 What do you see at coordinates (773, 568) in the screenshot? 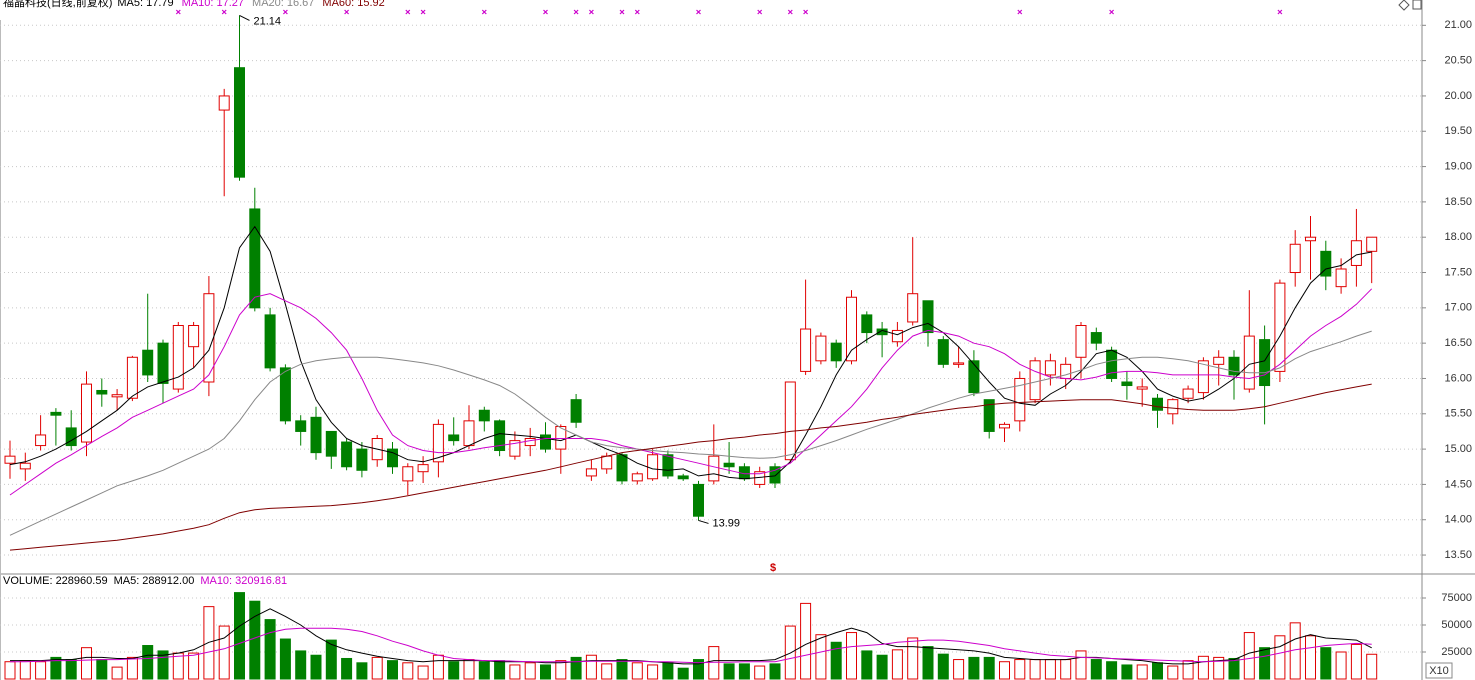
I see `dividend-marker: $` at bounding box center [773, 568].